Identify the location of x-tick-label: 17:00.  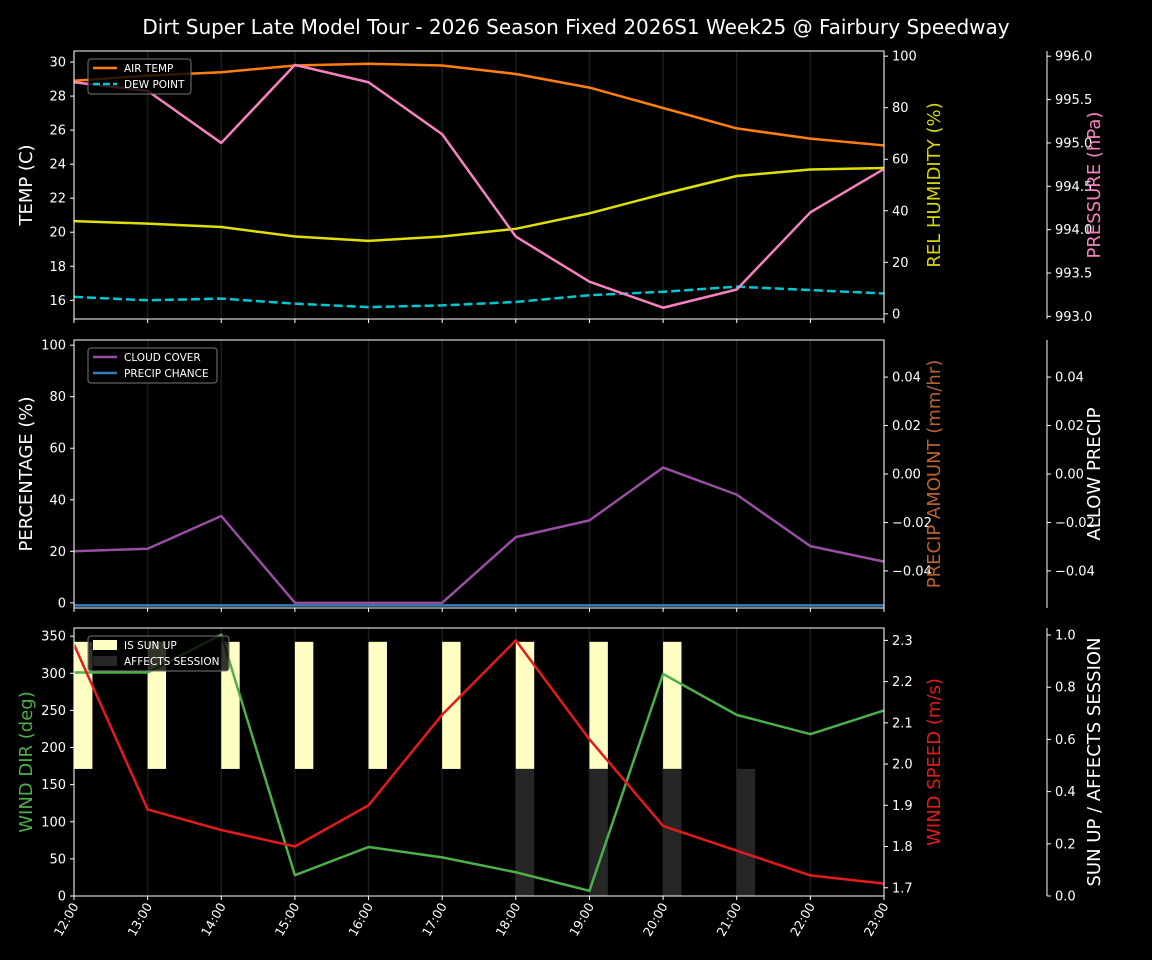
(434, 919).